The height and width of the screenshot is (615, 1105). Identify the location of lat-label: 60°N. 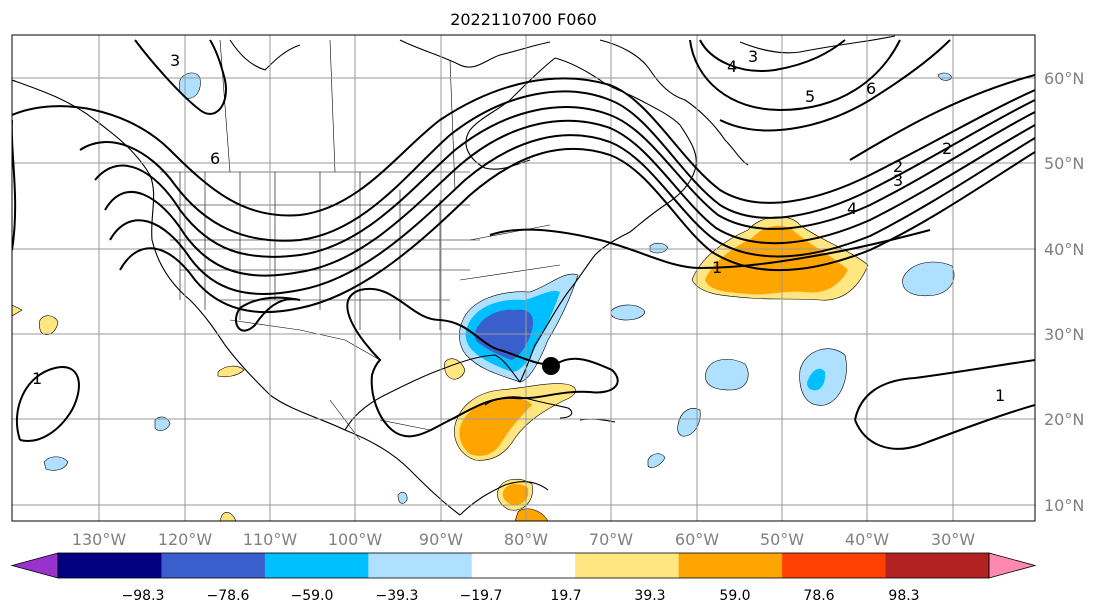
(1064, 78).